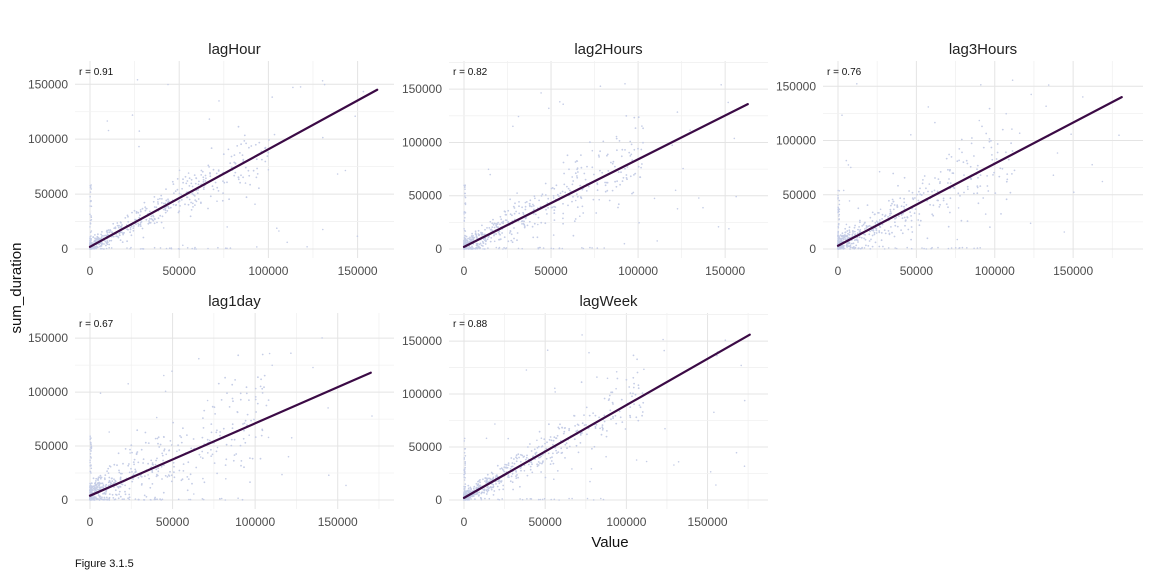 This screenshot has height=576, width=1152. I want to click on x-tick-label: 150000, so click(708, 522).